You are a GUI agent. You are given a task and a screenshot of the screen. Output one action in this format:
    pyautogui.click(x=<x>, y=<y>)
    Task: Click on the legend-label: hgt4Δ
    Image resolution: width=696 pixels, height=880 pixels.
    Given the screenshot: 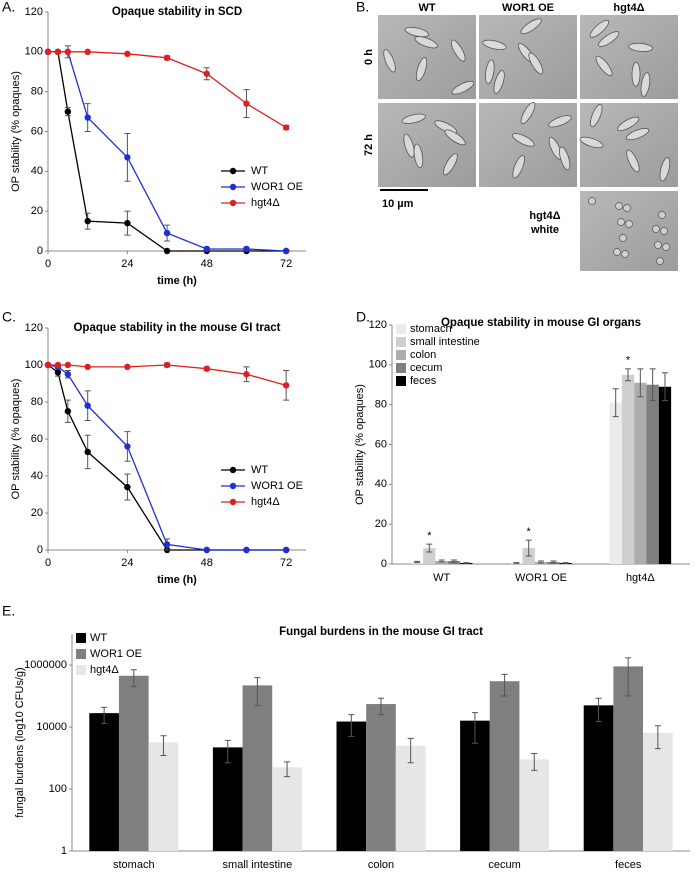 What is the action you would take?
    pyautogui.click(x=265, y=203)
    